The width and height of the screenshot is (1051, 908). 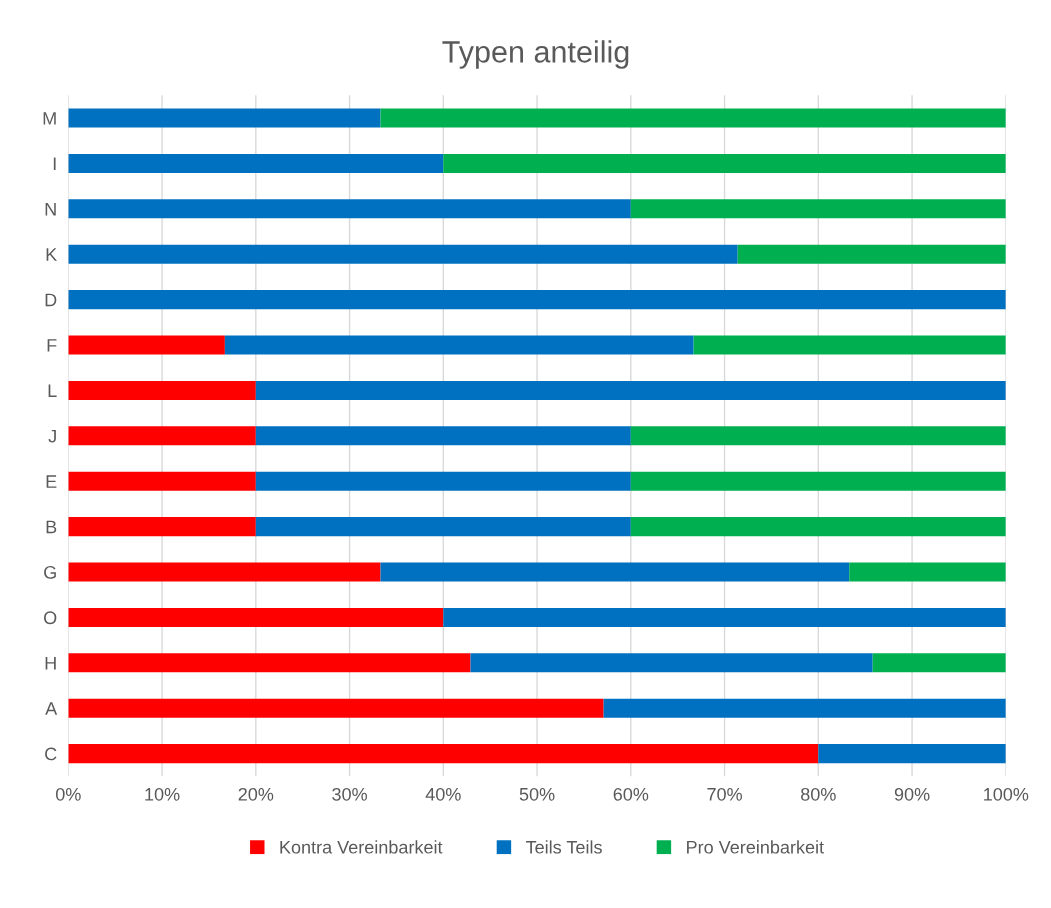 What do you see at coordinates (631, 794) in the screenshot?
I see `x-tick-label: 60%` at bounding box center [631, 794].